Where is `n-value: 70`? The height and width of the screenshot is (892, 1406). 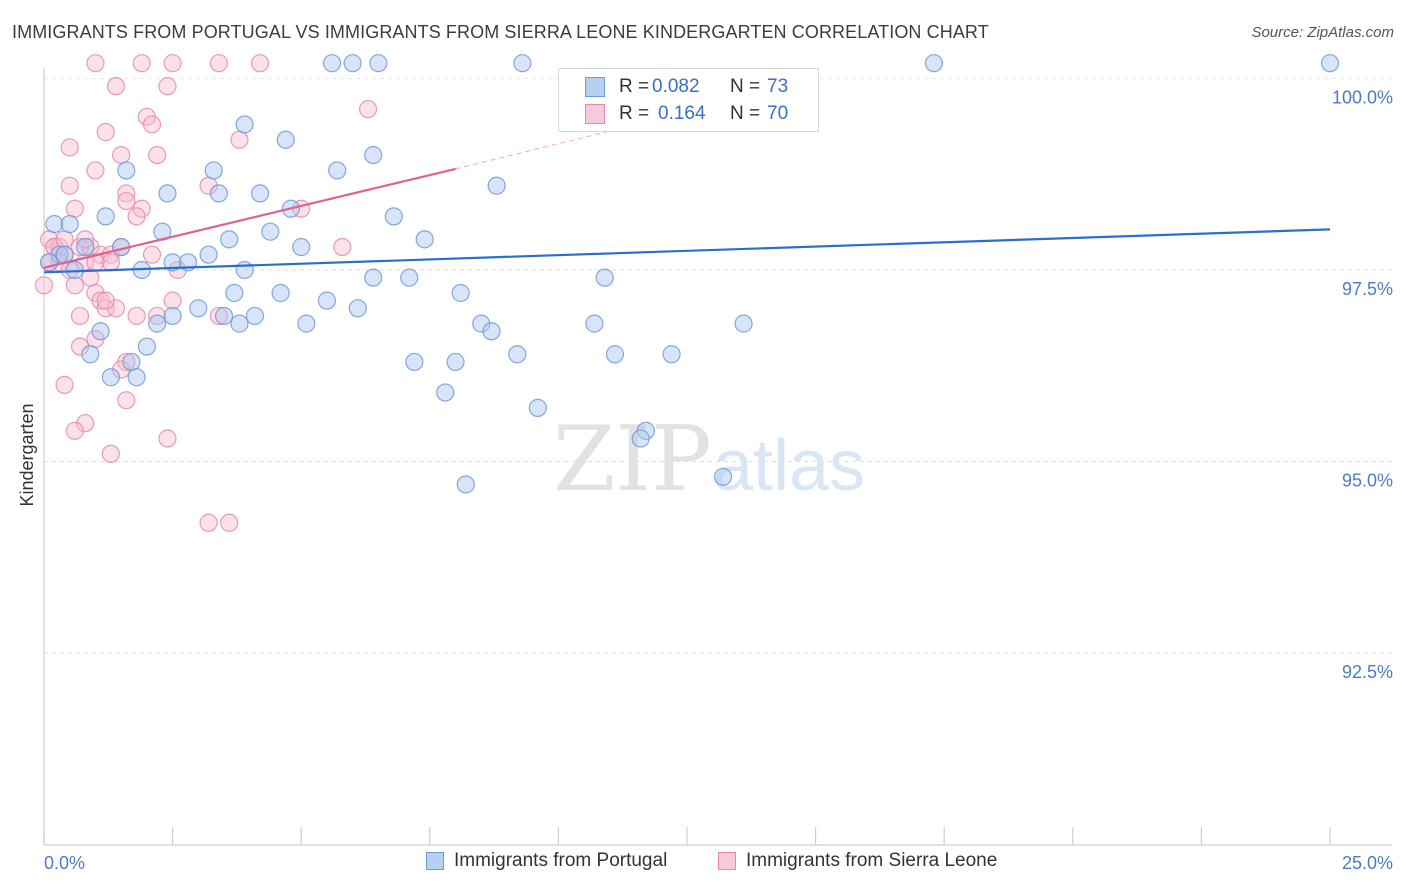
n-value: 70 is located at coordinates (778, 113).